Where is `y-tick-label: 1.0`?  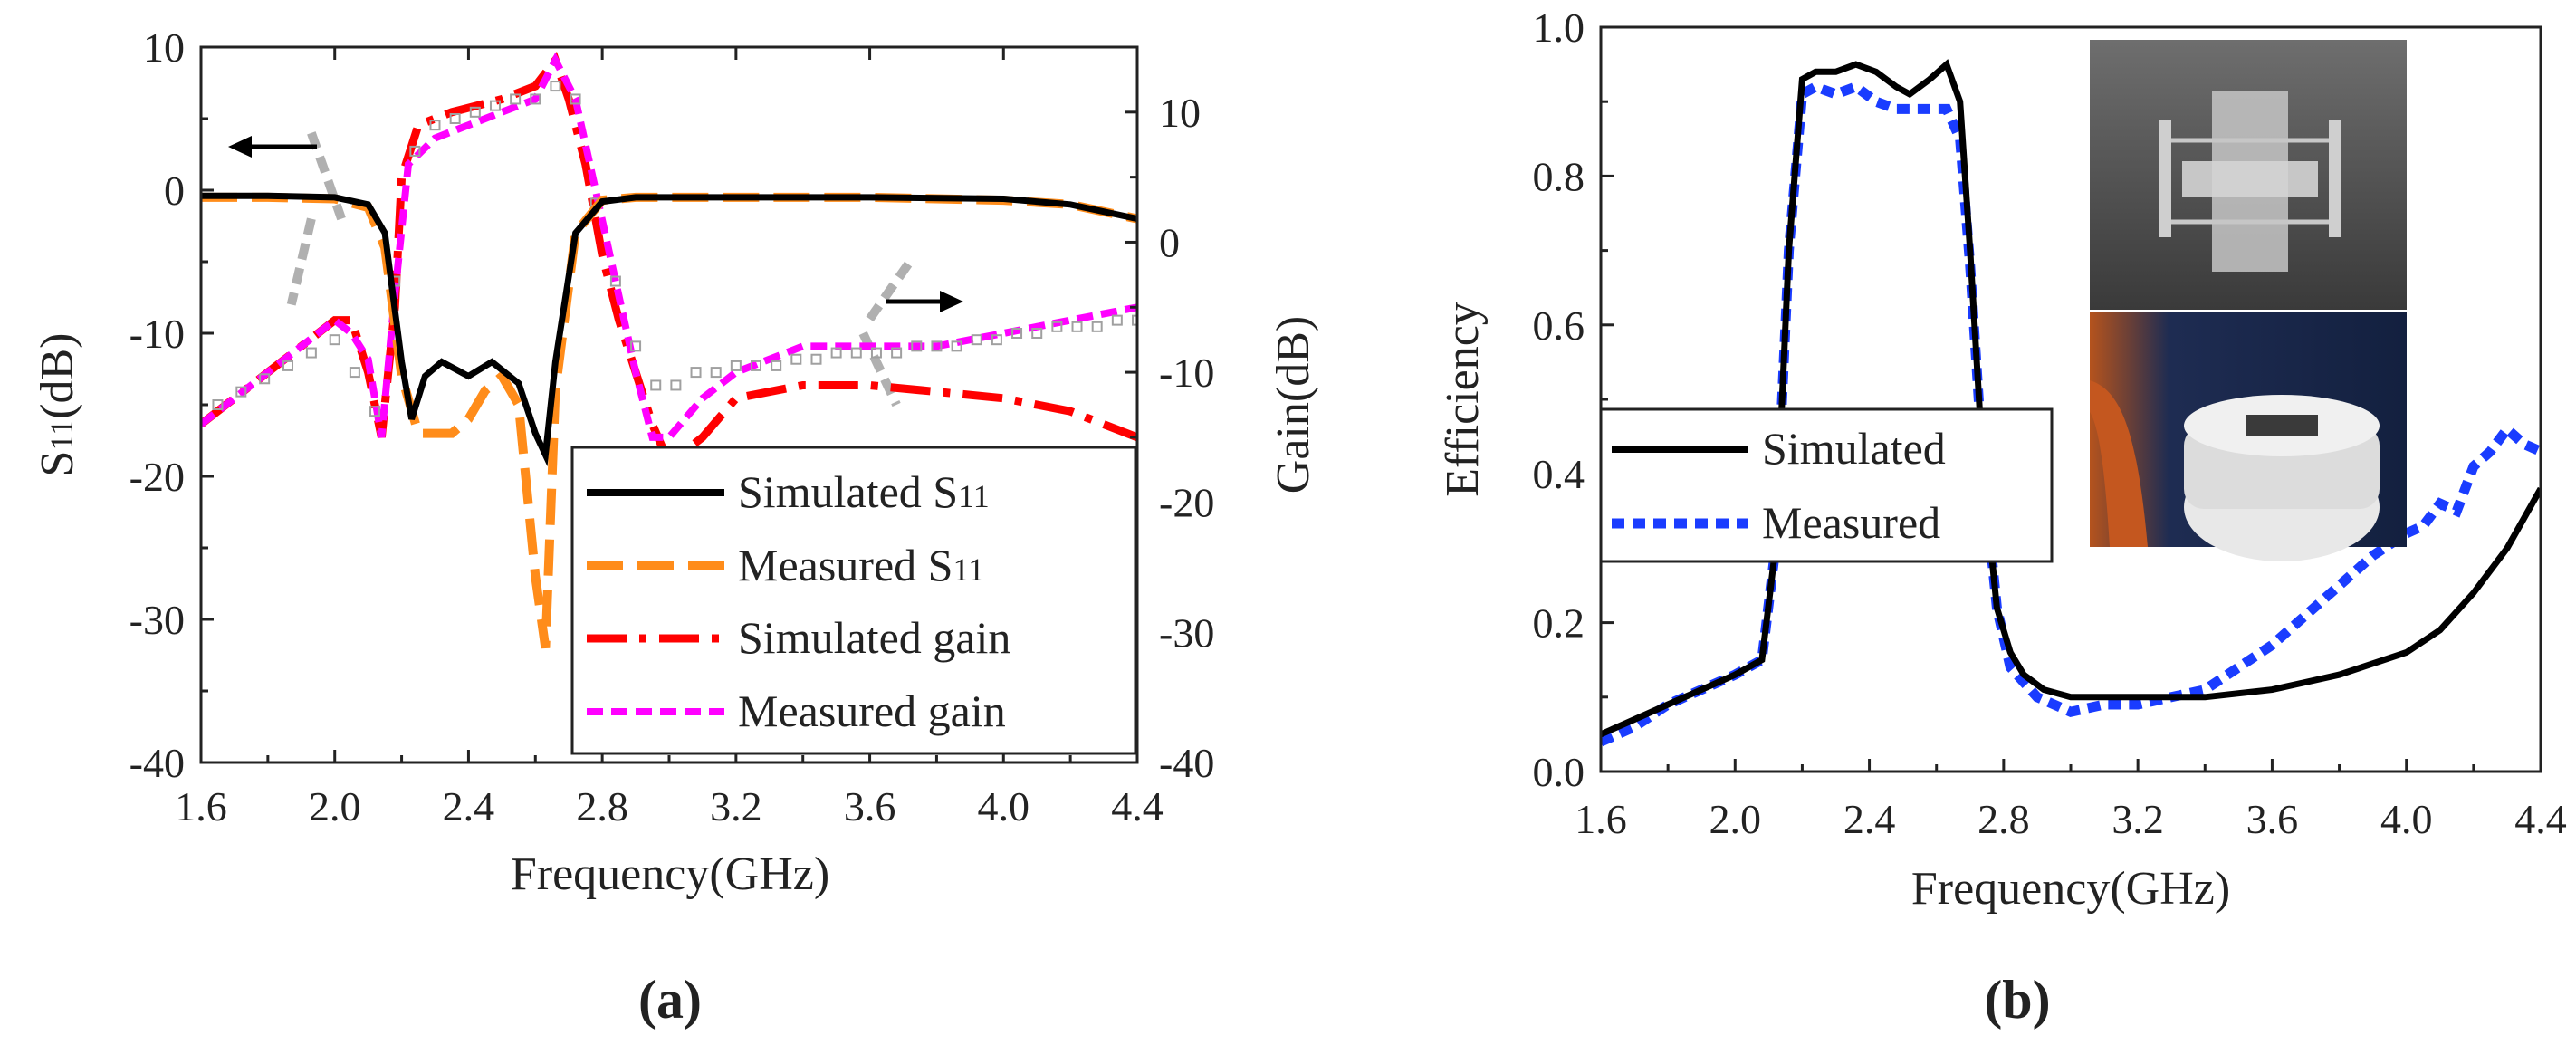 y-tick-label: 1.0 is located at coordinates (1559, 28).